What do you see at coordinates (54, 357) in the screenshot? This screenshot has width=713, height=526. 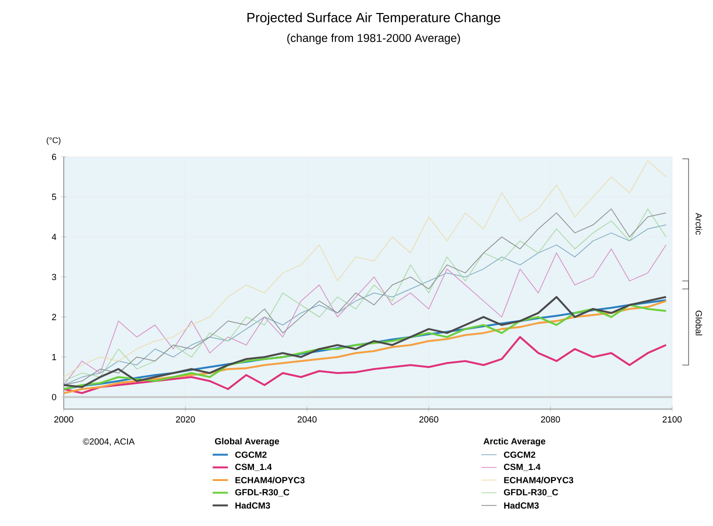 I see `y-tick-label: 1` at bounding box center [54, 357].